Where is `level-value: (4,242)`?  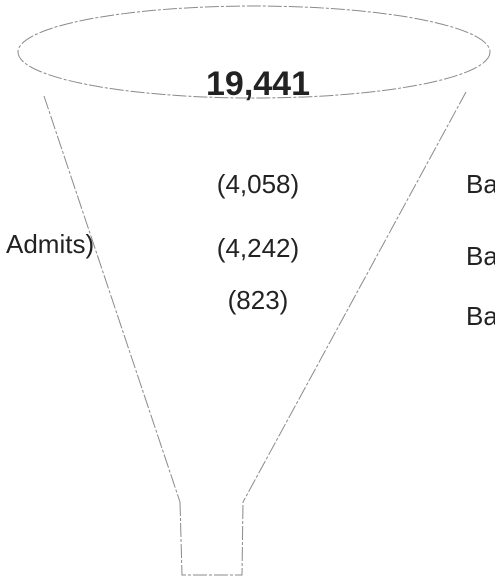 level-value: (4,242) is located at coordinates (258, 248).